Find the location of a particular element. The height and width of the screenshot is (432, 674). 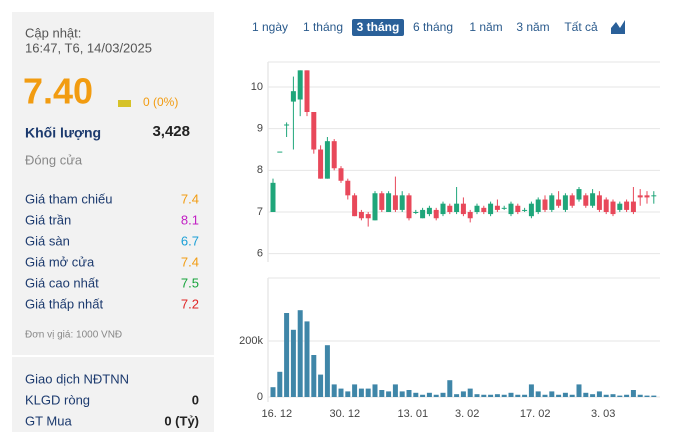

x-tick-label: 3. 03 is located at coordinates (603, 414).